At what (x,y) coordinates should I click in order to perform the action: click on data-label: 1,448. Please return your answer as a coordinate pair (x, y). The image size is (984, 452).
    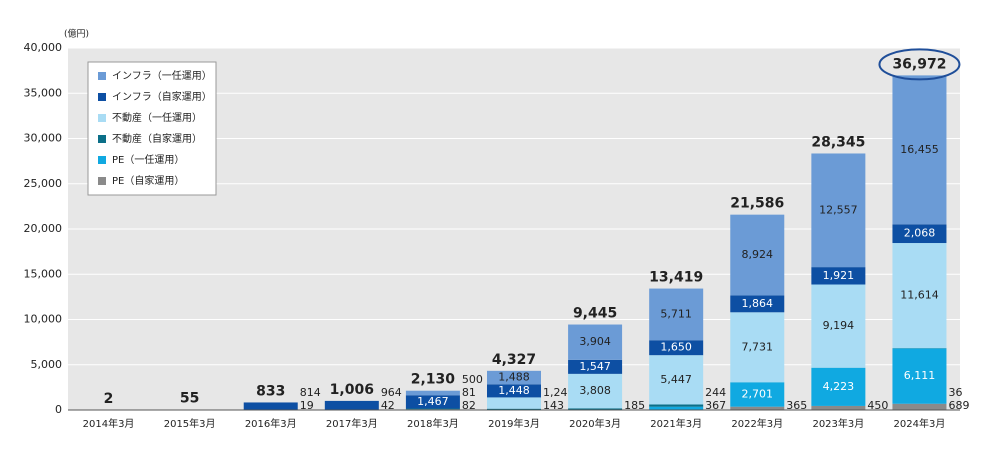
    Looking at the image, I should click on (514, 390).